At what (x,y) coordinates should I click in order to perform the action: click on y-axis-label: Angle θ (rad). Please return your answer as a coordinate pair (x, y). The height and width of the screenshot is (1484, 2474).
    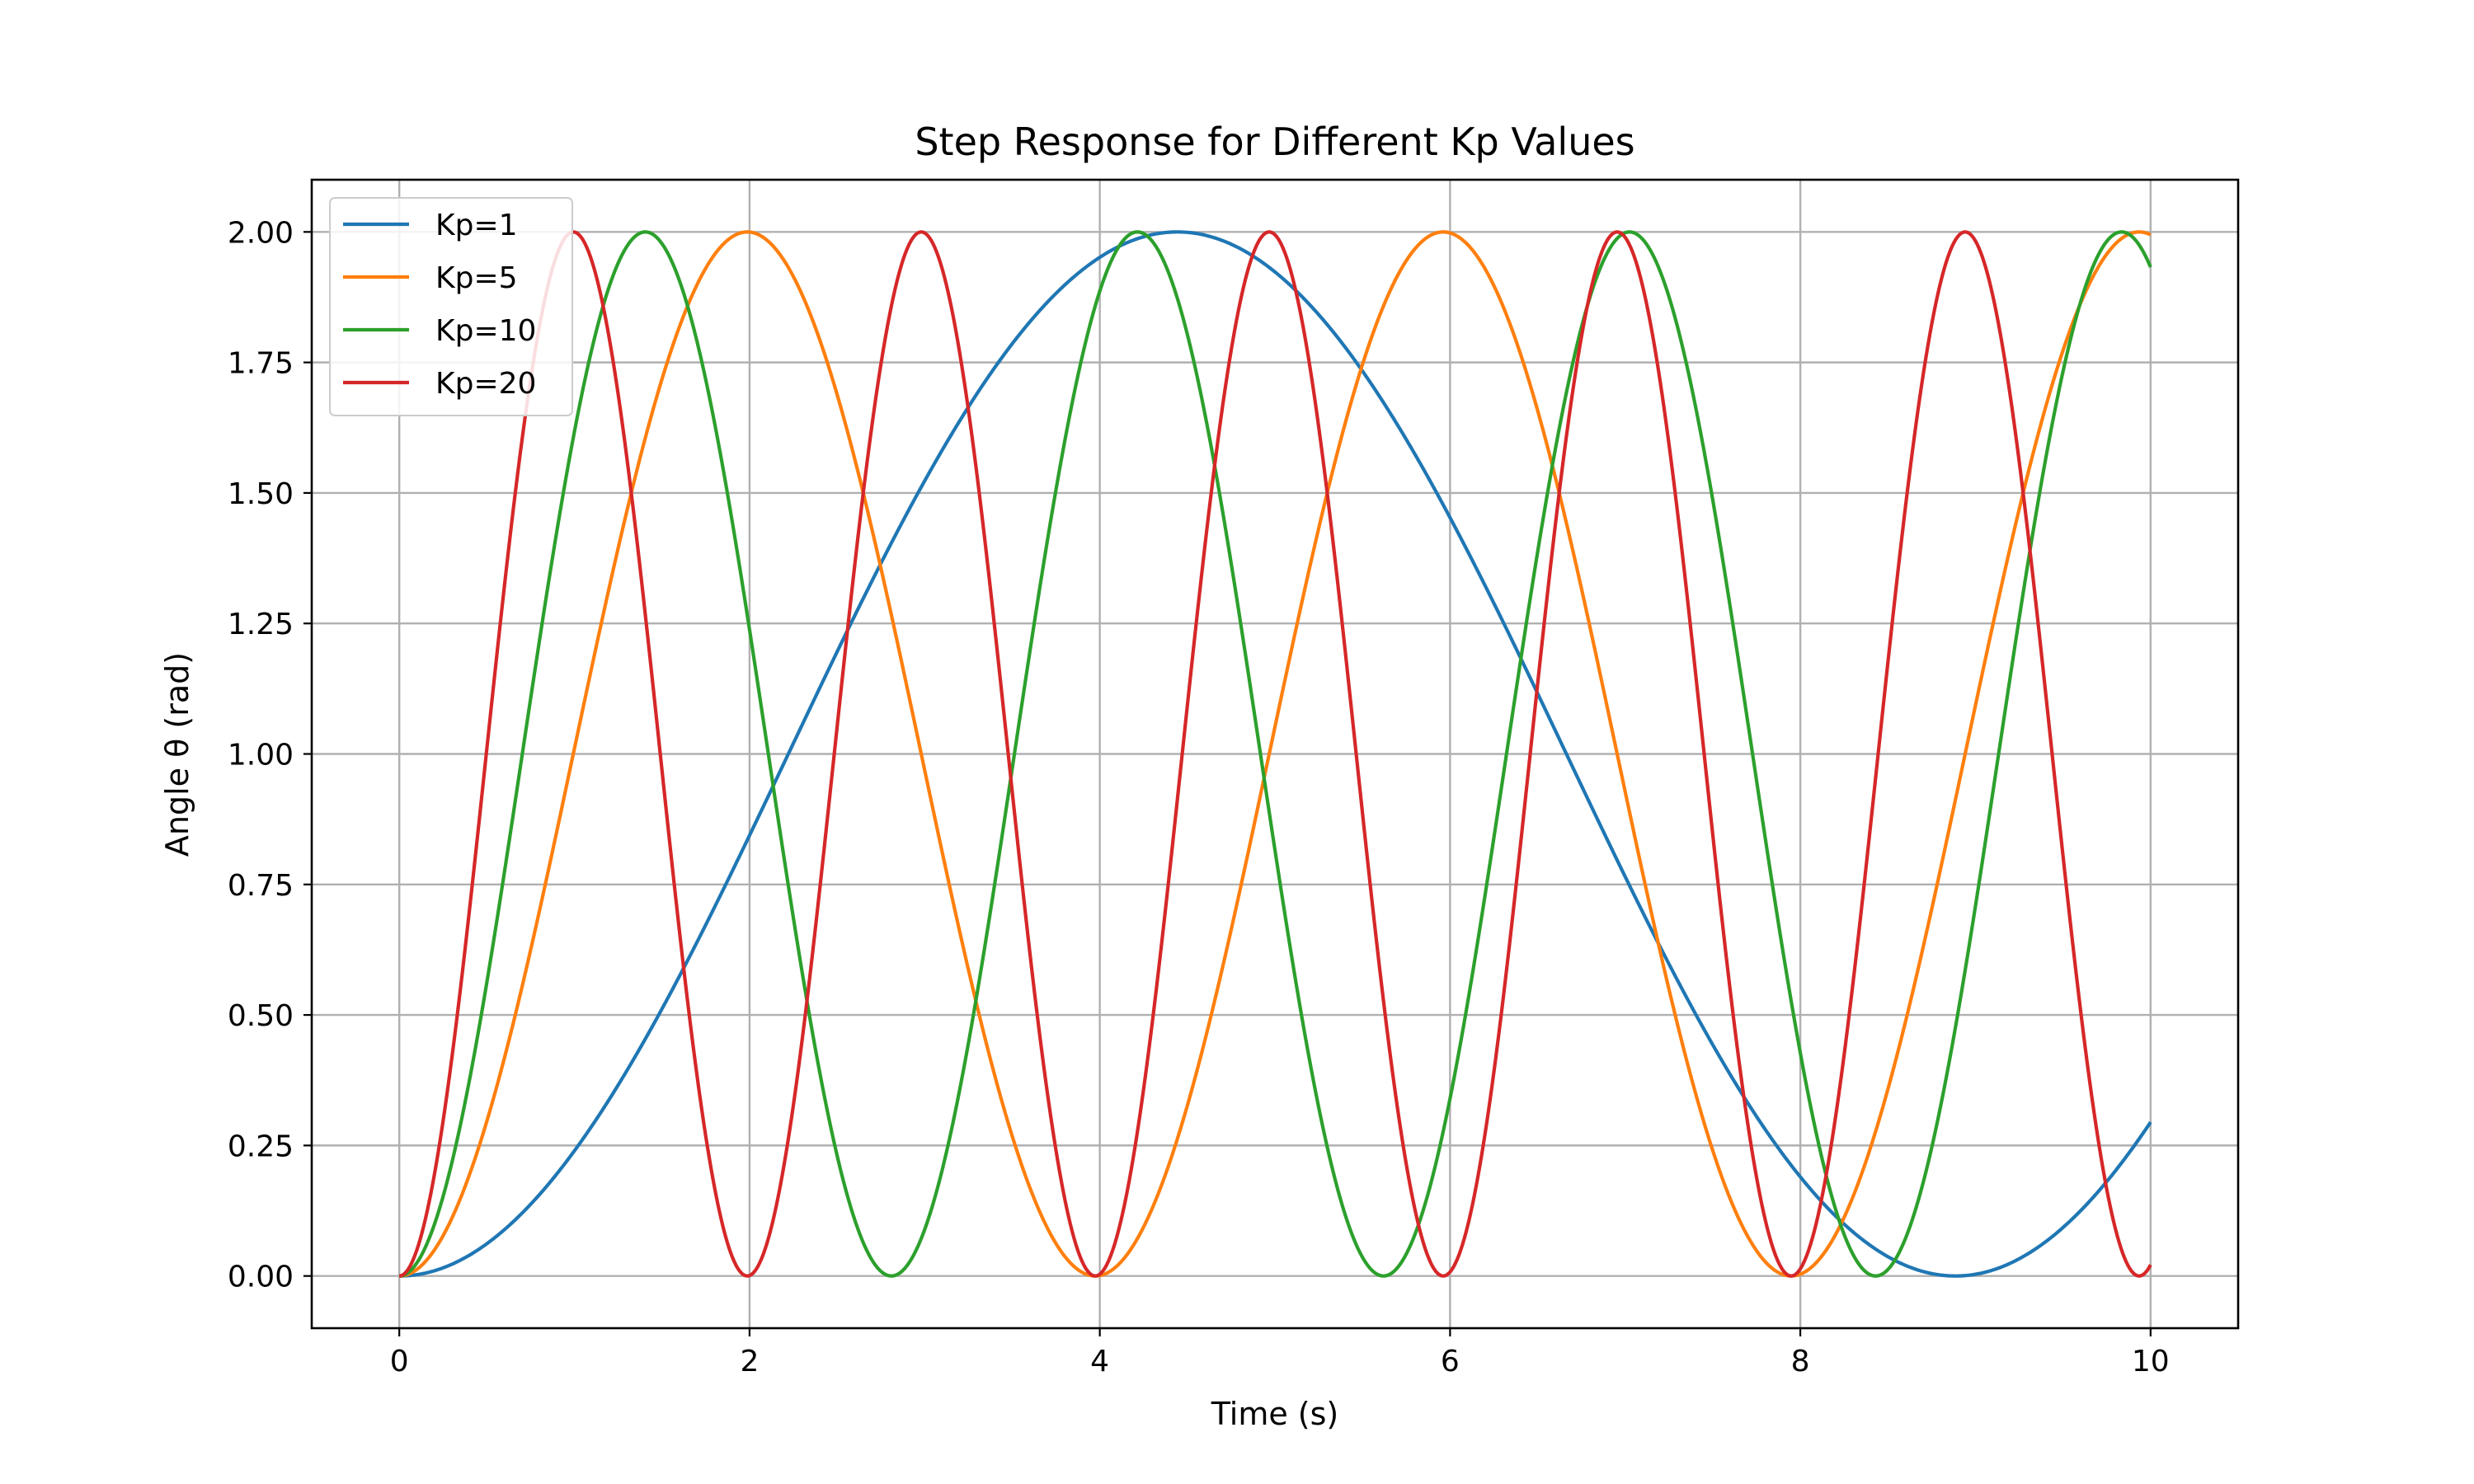
    Looking at the image, I should click on (177, 754).